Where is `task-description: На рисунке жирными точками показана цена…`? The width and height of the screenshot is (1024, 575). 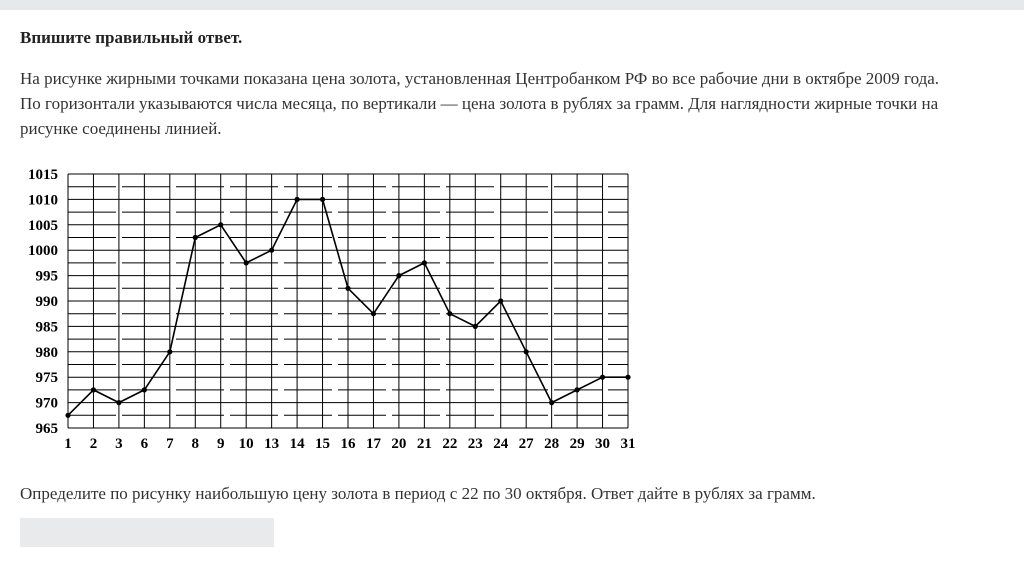 task-description: На рисунке жирными точками показана цена… is located at coordinates (517, 103).